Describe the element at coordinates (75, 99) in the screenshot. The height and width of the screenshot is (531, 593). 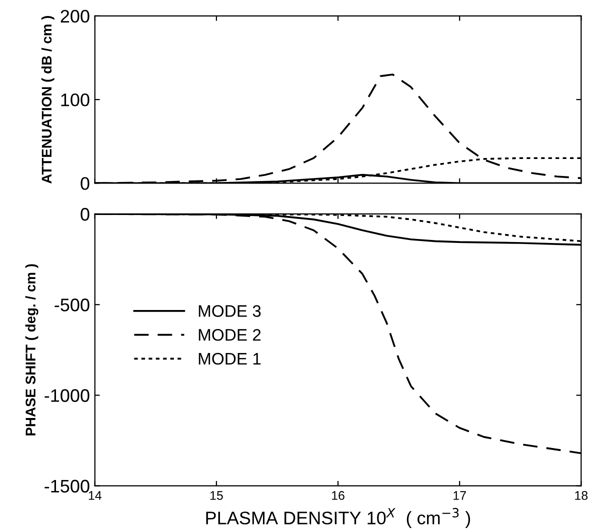
I see `y-tick-label: 100` at that location.